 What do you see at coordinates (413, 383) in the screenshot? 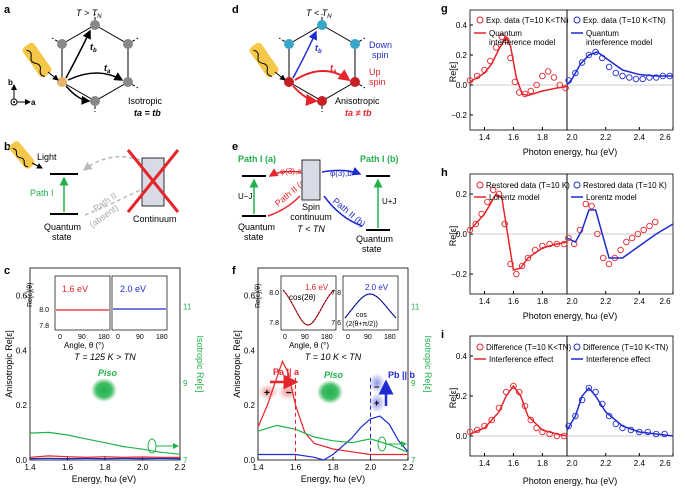
I see `y-tick-label-right-f: 9` at bounding box center [413, 383].